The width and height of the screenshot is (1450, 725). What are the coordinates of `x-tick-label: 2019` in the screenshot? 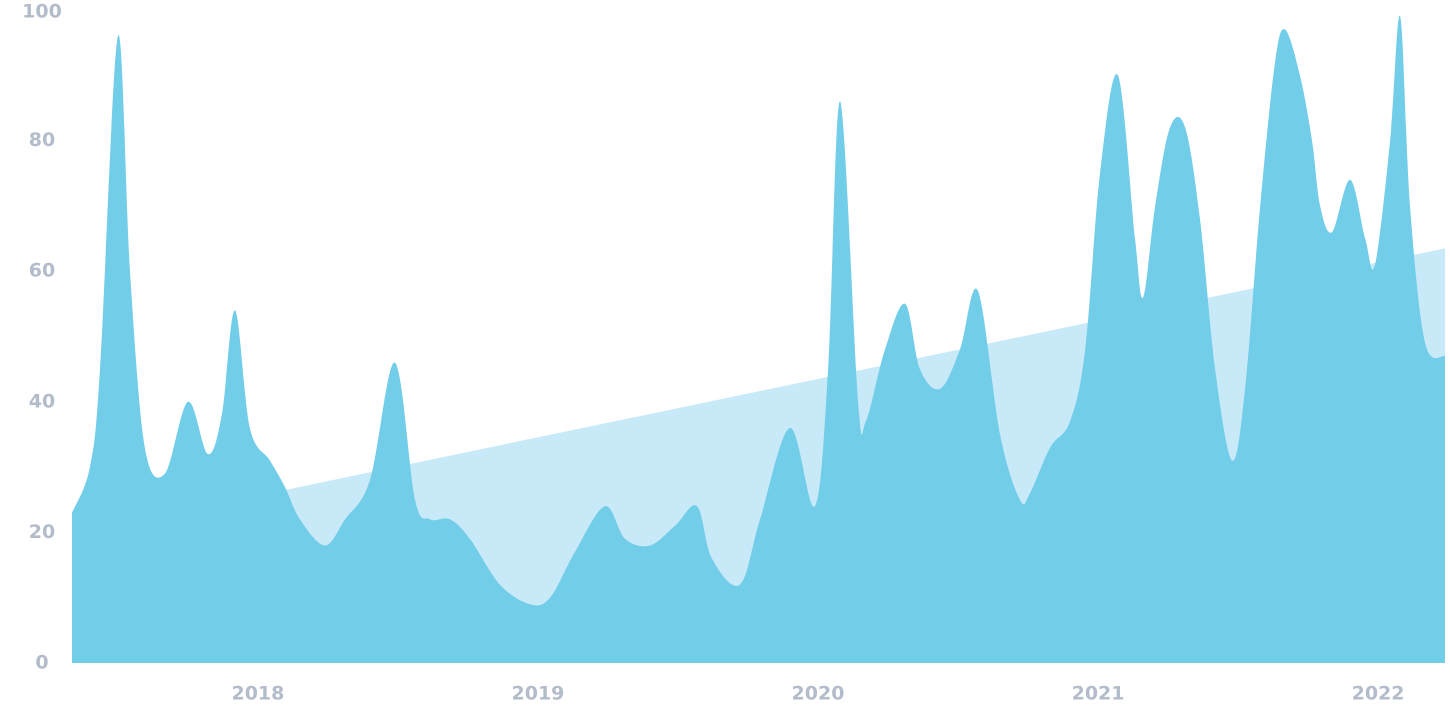 It's located at (538, 694).